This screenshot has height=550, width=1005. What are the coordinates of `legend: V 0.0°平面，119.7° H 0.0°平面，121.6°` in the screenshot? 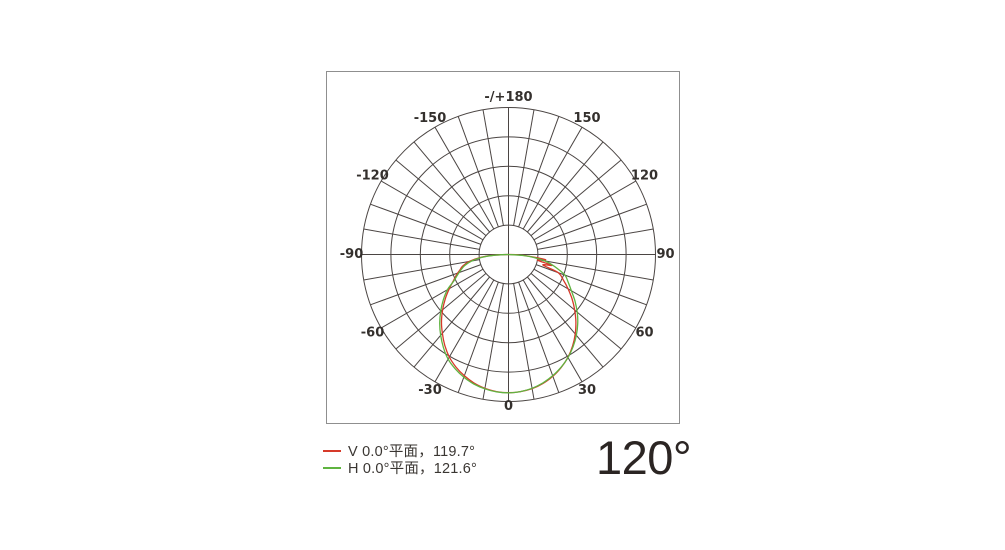 It's located at (400, 459).